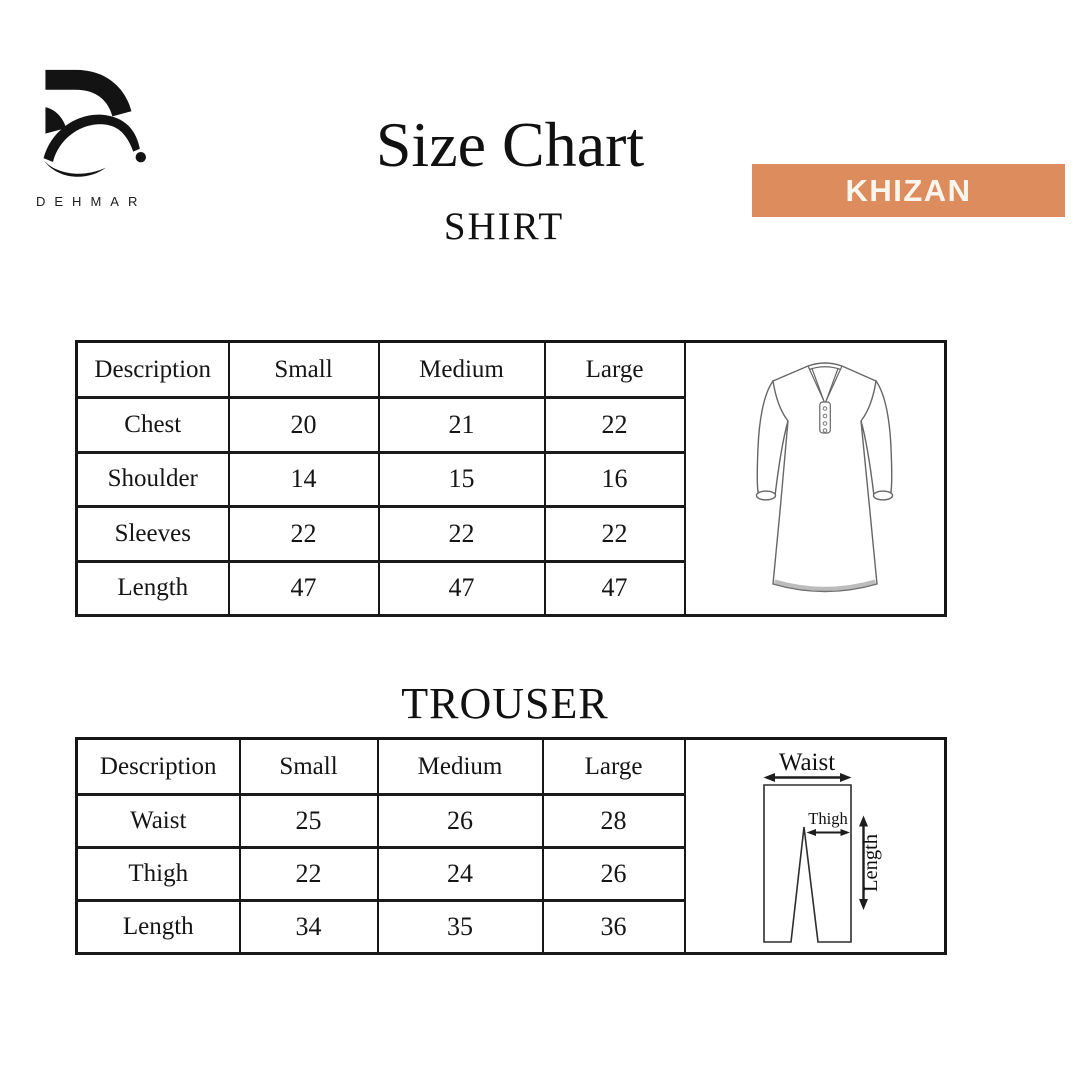 This screenshot has width=1080, height=1080. Describe the element at coordinates (613, 927) in the screenshot. I see `size-value: 36` at that location.